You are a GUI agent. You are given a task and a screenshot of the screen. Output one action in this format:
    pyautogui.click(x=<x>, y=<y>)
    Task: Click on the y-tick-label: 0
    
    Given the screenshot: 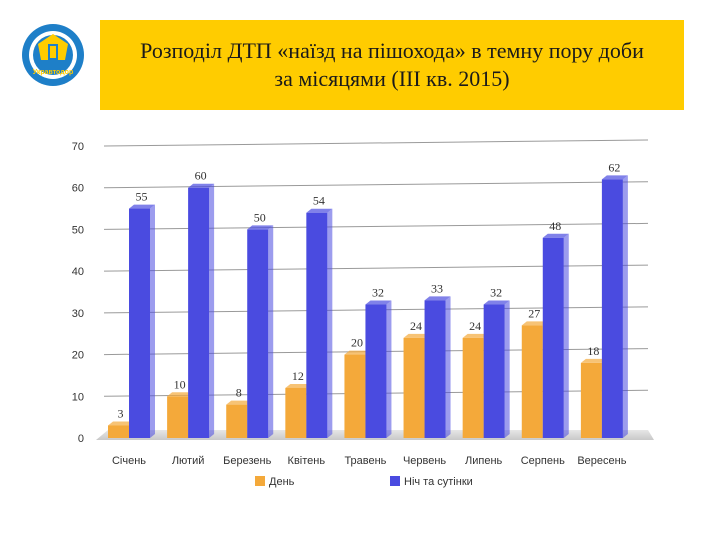 What is the action you would take?
    pyautogui.click(x=81, y=439)
    